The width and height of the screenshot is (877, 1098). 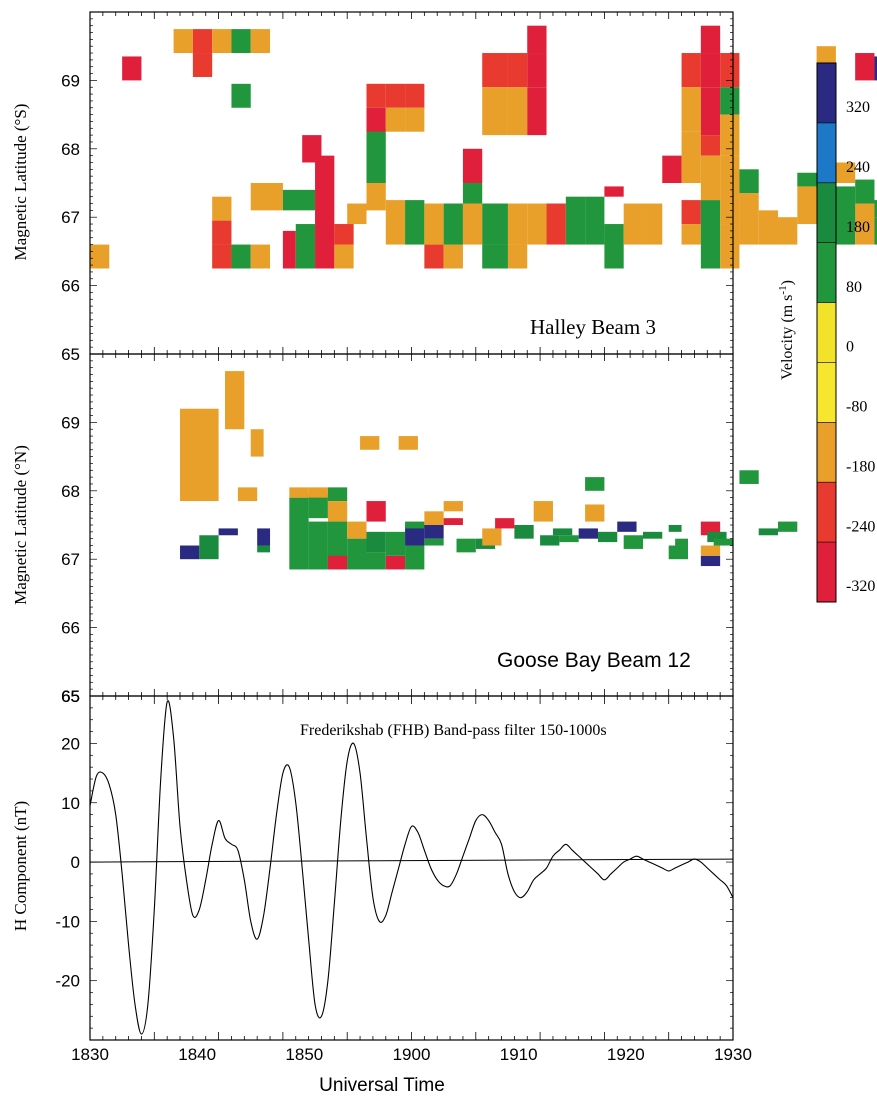 What do you see at coordinates (858, 167) in the screenshot?
I see `colorbar-tick-label: 240` at bounding box center [858, 167].